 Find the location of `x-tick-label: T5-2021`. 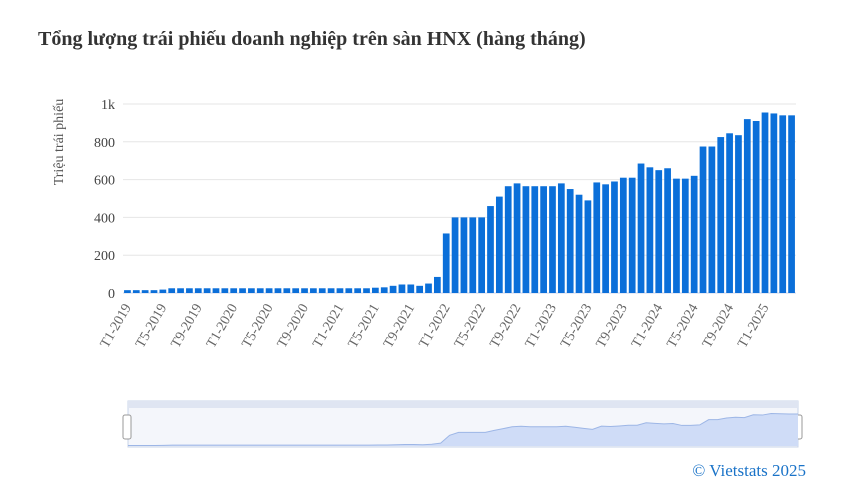

x-tick-label: T5-2021 is located at coordinates (364, 326).